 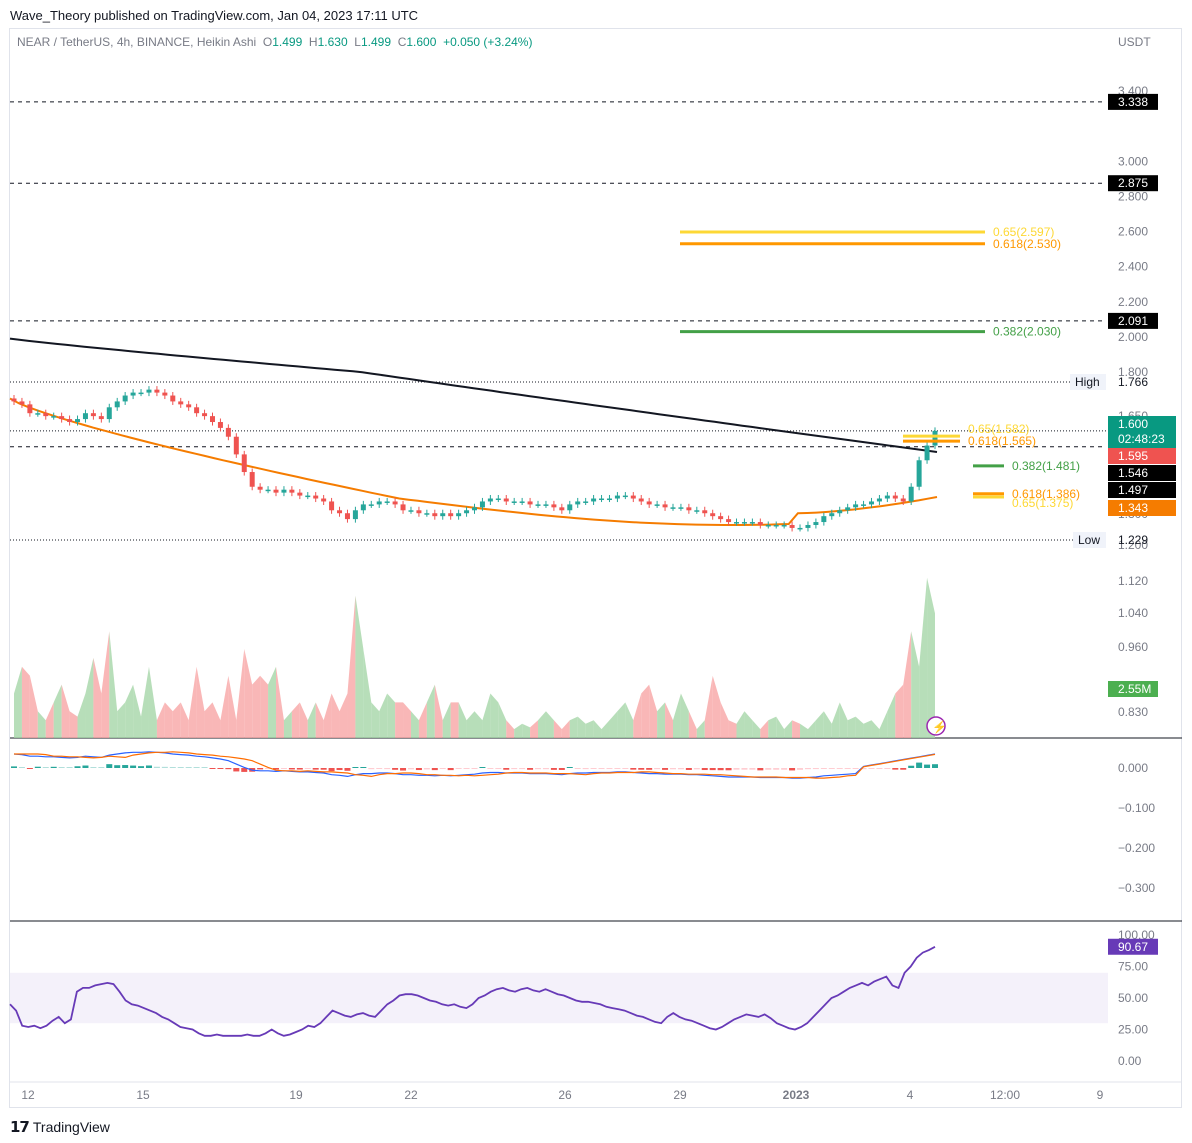 I want to click on price-tag-value: 1.343, so click(x=1133, y=508).